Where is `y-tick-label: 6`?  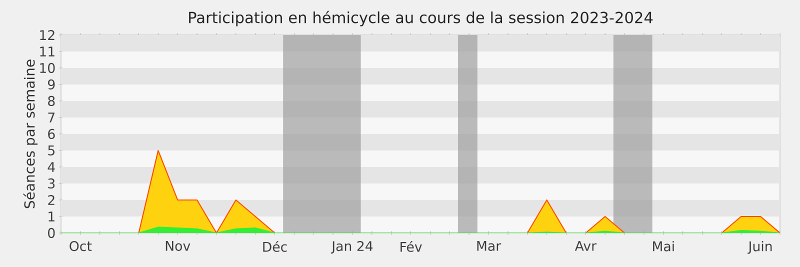
y-tick-label: 6 is located at coordinates (51, 134).